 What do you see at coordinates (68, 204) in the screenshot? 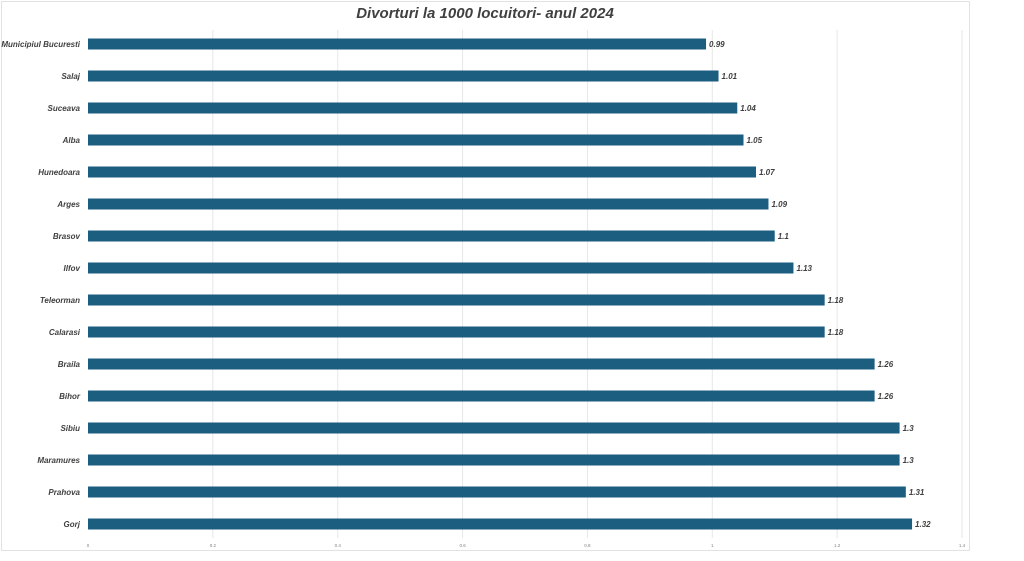
I see `category-label: Arges` at bounding box center [68, 204].